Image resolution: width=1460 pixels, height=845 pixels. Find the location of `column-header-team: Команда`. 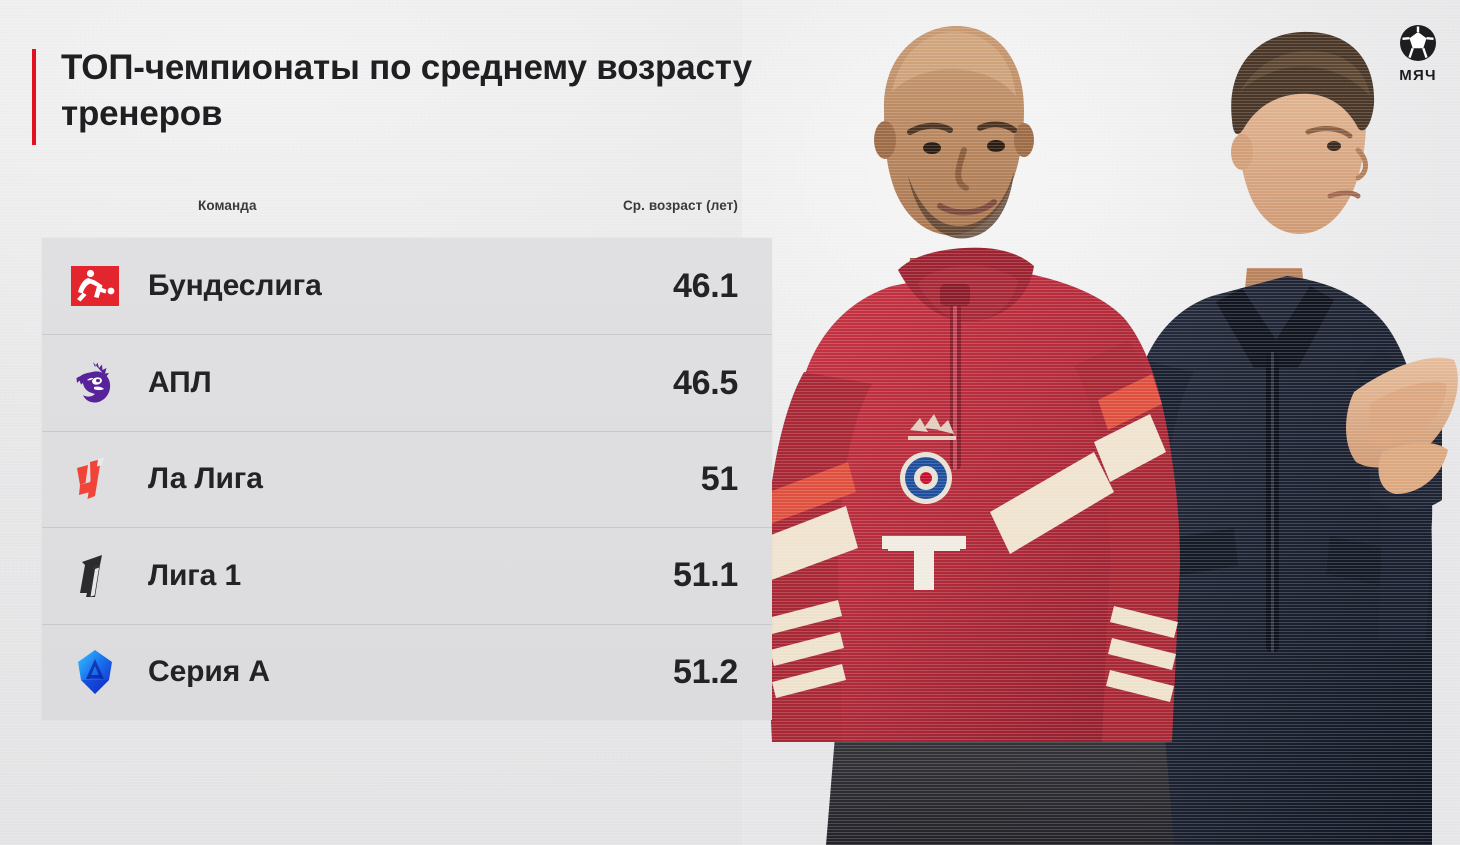

column-header-team: Команда is located at coordinates (227, 205).